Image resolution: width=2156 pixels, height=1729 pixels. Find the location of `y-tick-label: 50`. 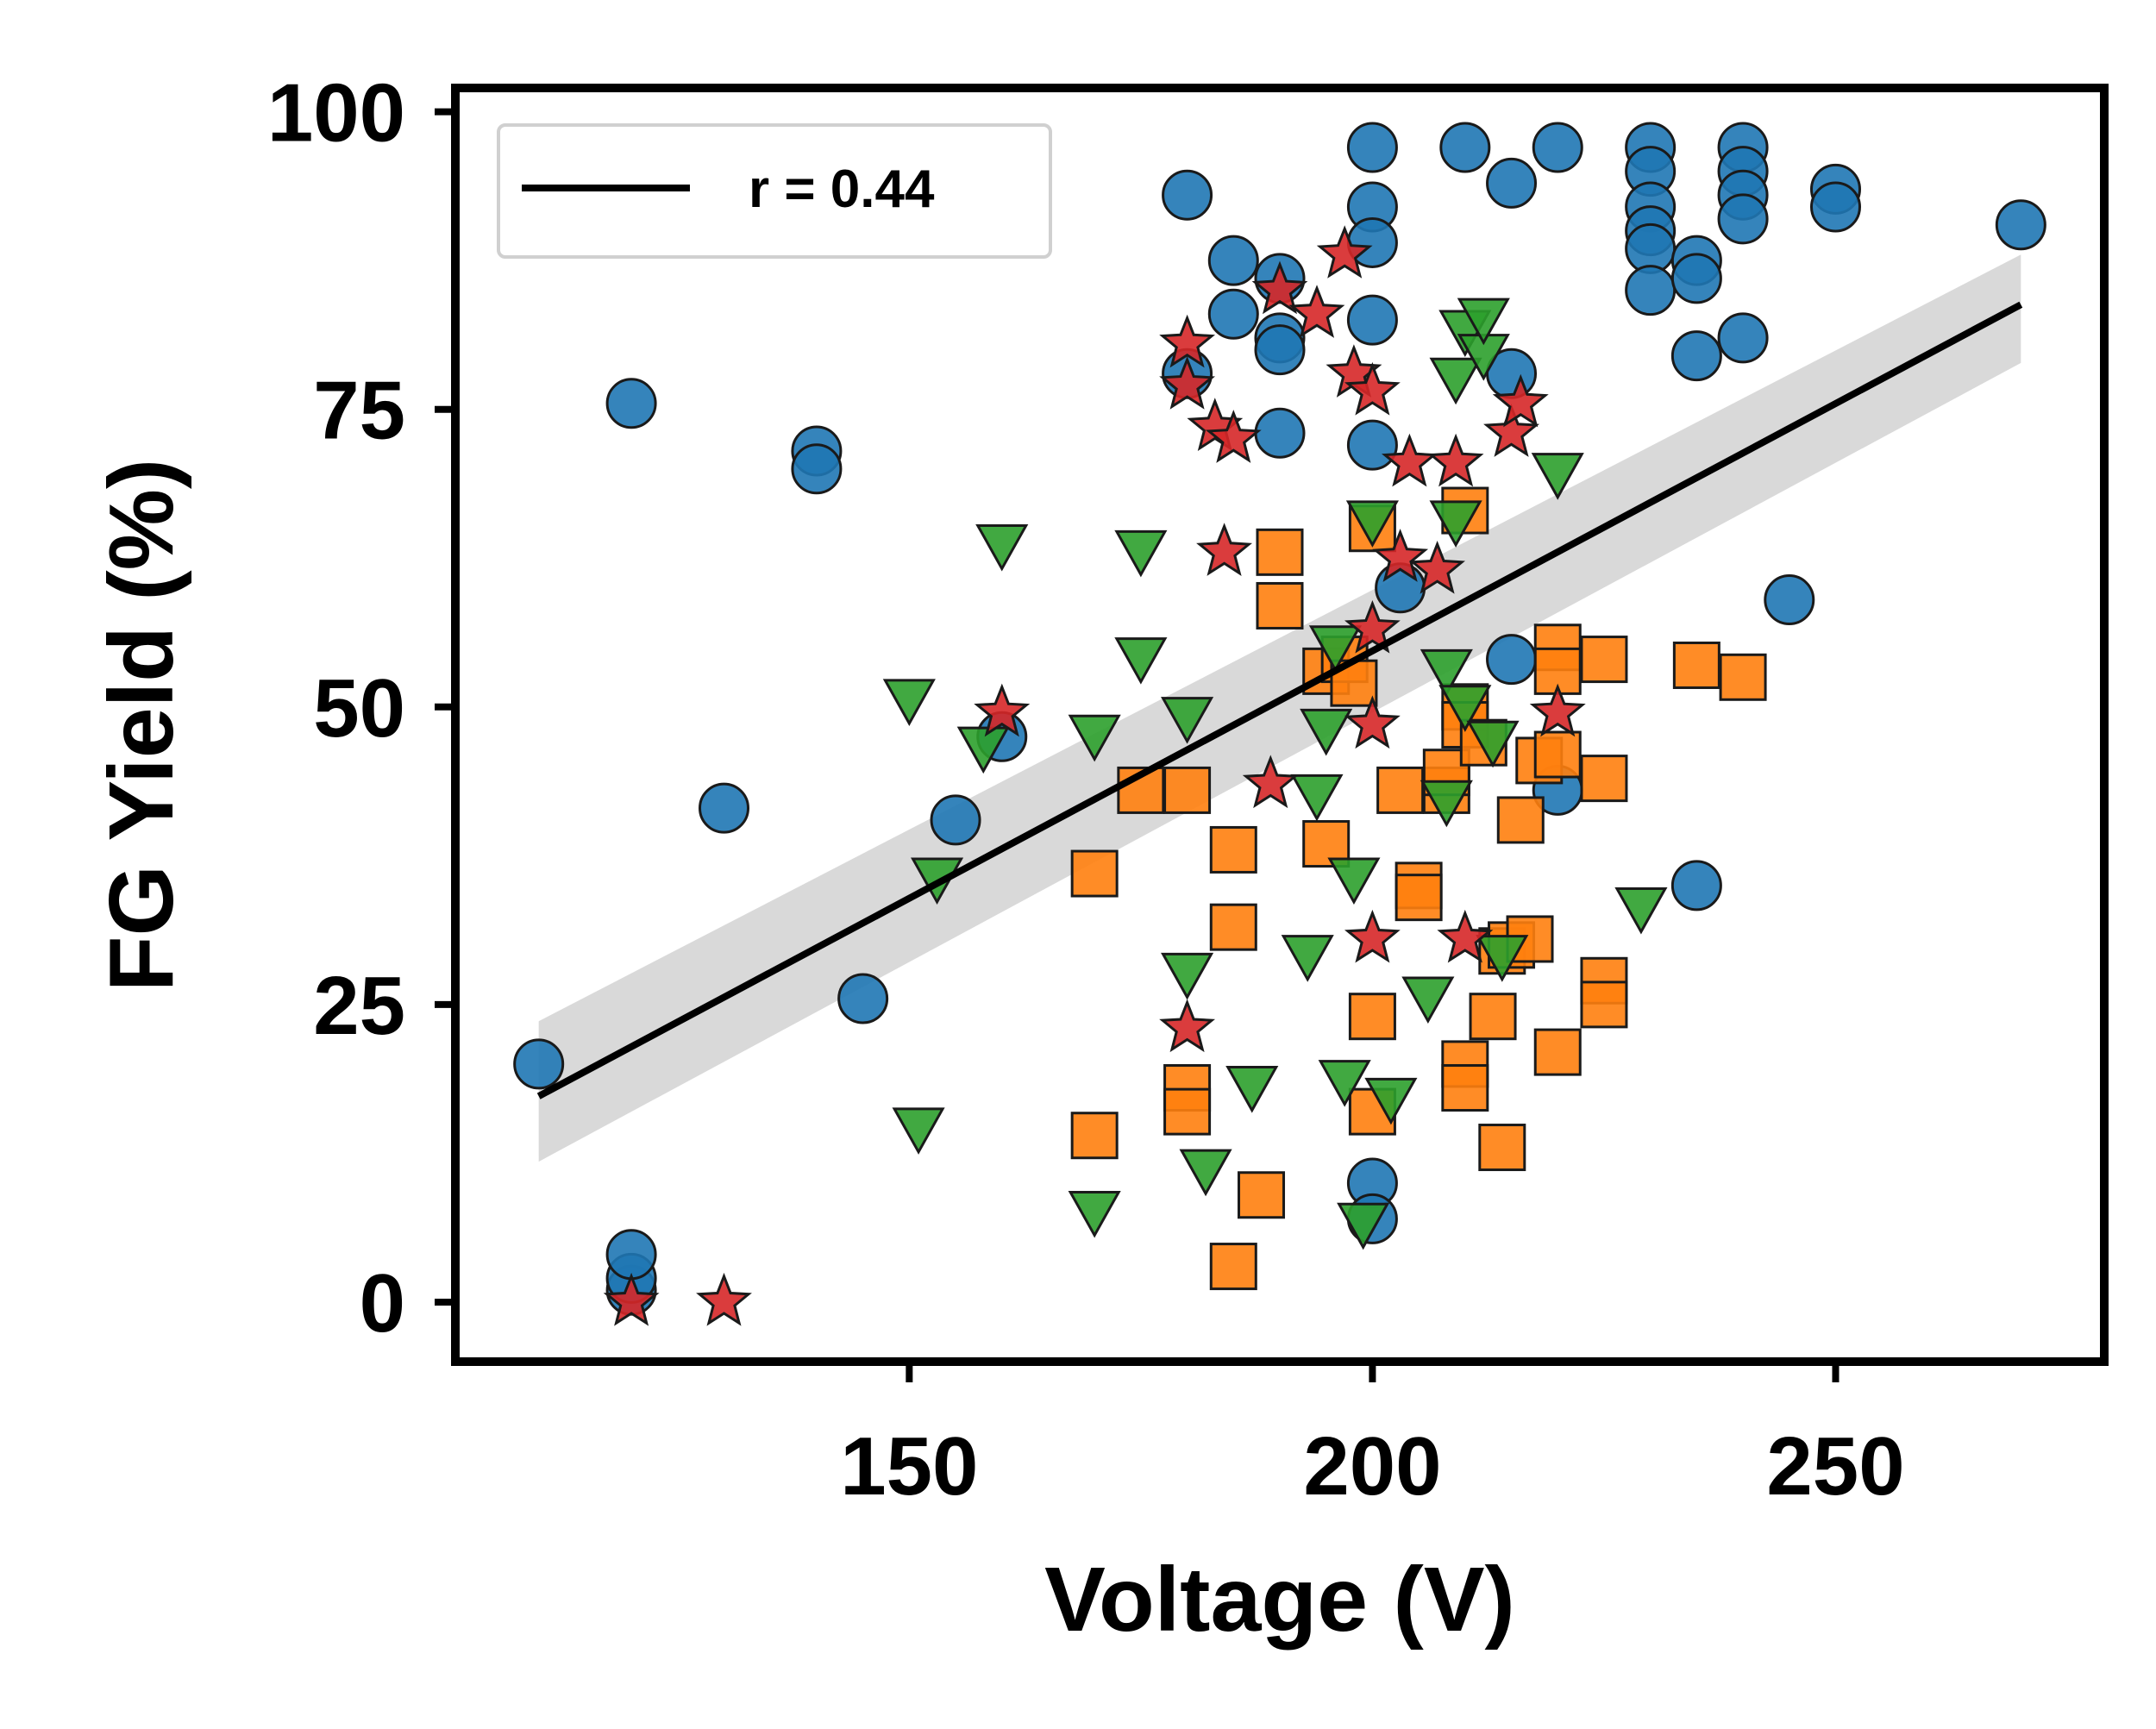

y-tick-label: 50 is located at coordinates (359, 709).